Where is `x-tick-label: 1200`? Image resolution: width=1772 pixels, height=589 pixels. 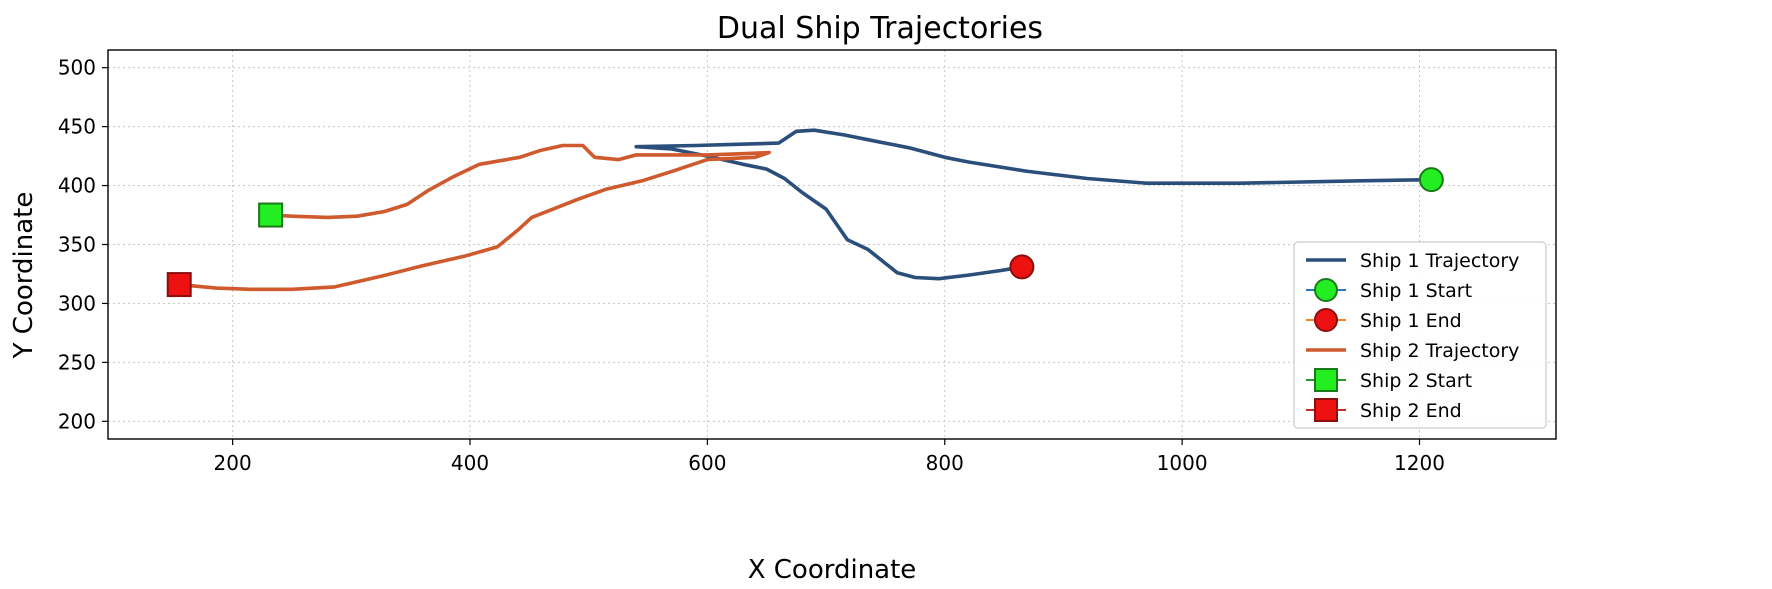
x-tick-label: 1200 is located at coordinates (1419, 463).